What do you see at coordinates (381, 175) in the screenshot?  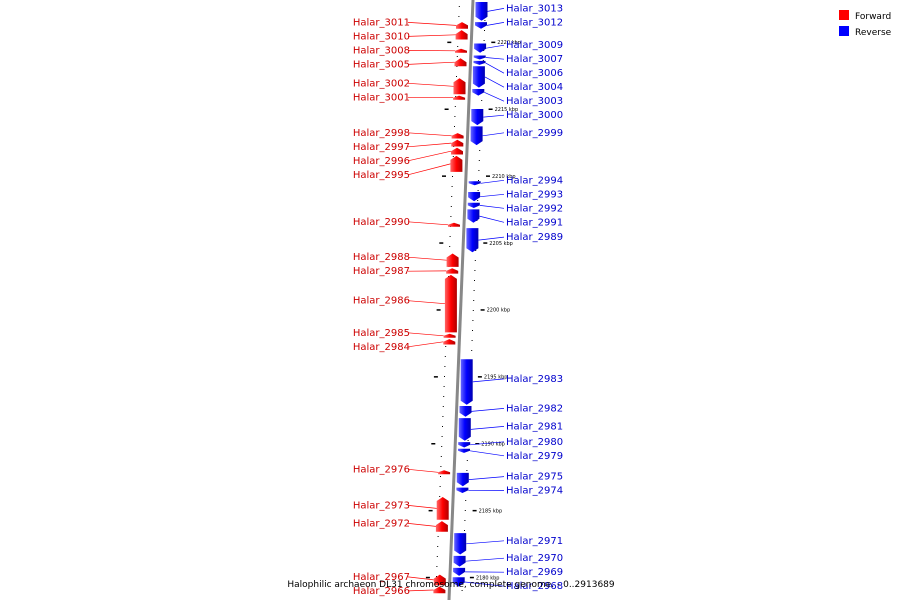 I see `gene-label: Halar_2995` at bounding box center [381, 175].